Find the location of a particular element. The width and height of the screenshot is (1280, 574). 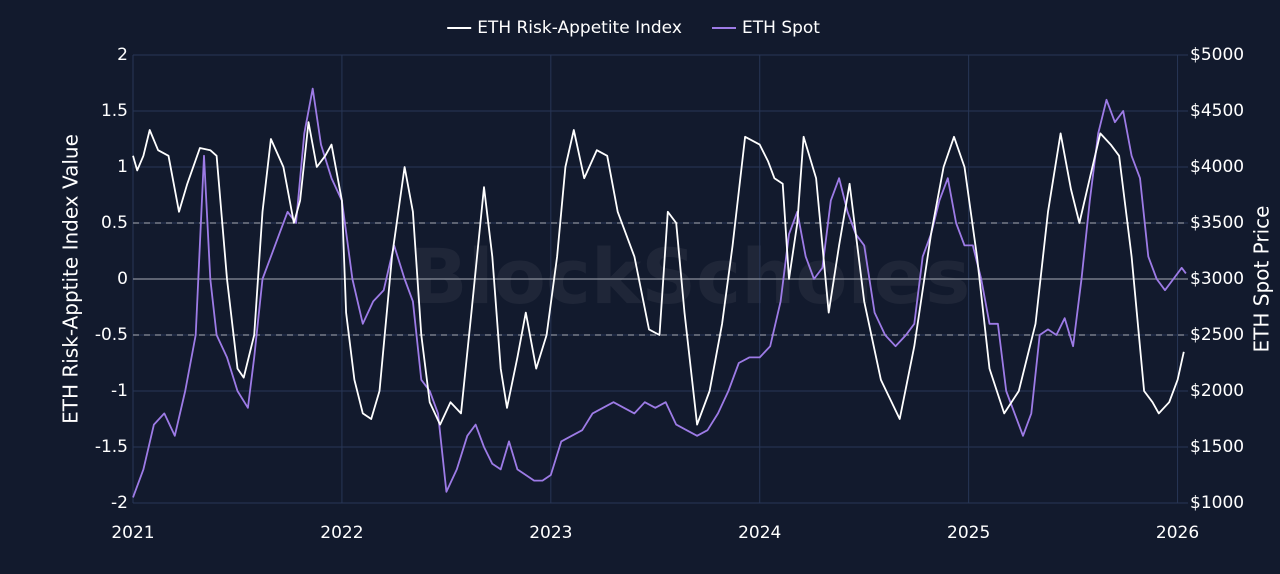

y2-axis-title: ETH Spot Price is located at coordinates (1262, 279).